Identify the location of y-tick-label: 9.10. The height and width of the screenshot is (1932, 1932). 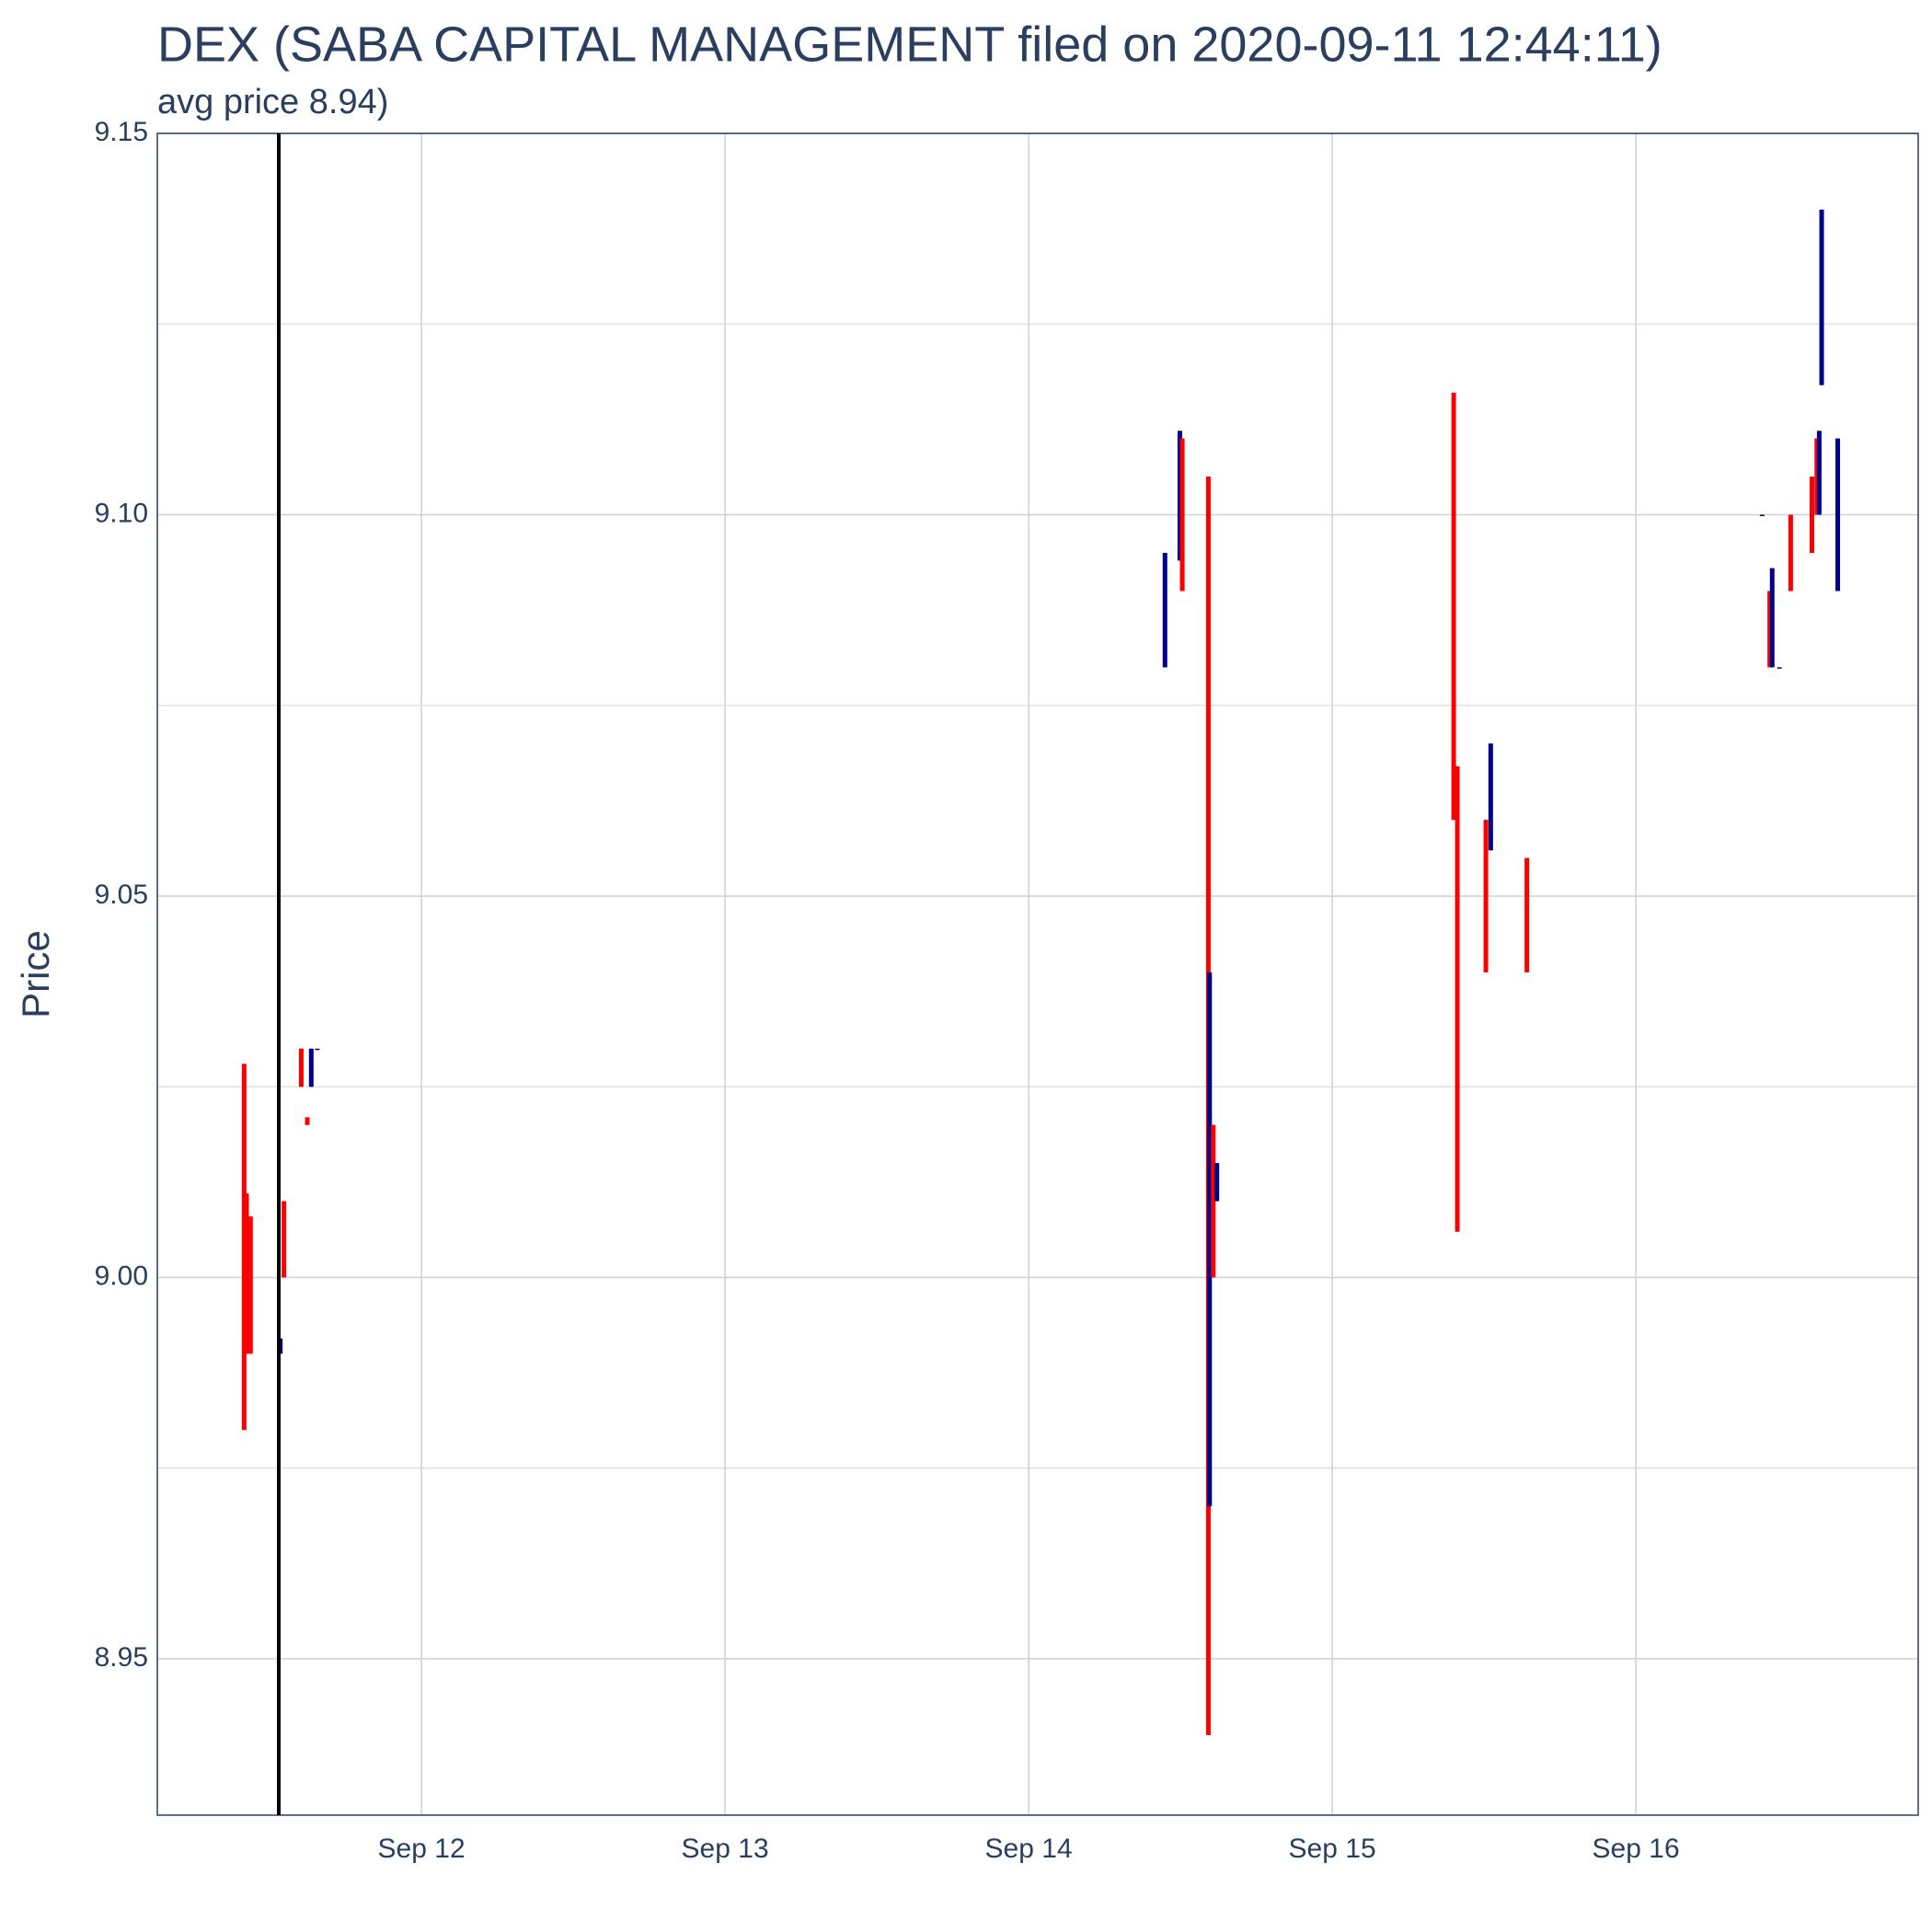
(121, 513).